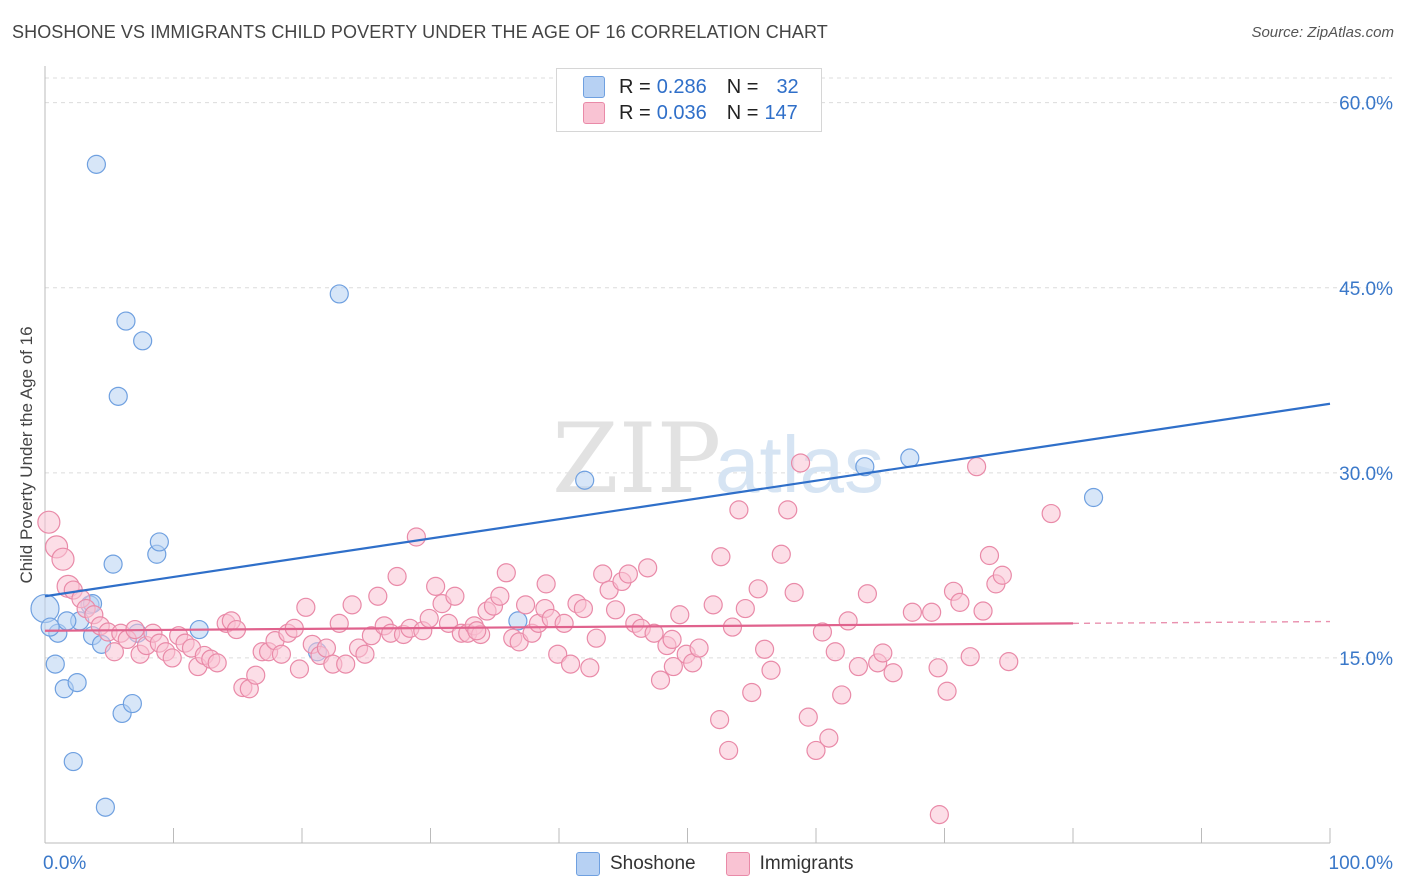 This screenshot has width=1406, height=892. What do you see at coordinates (1201, 622) in the screenshot?
I see `immigrants-trendline-extension` at bounding box center [1201, 622].